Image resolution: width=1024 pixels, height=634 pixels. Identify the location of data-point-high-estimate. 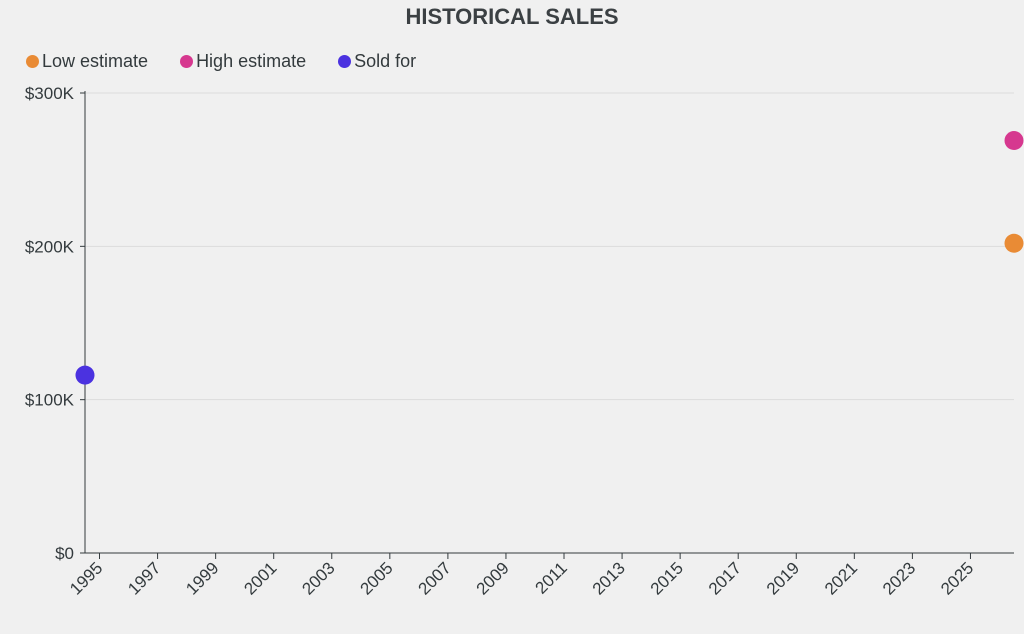
(1014, 141).